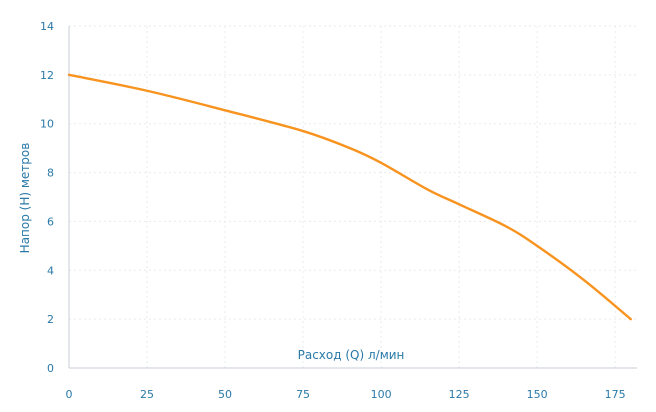  What do you see at coordinates (537, 394) in the screenshot?
I see `x-tick-label: 150` at bounding box center [537, 394].